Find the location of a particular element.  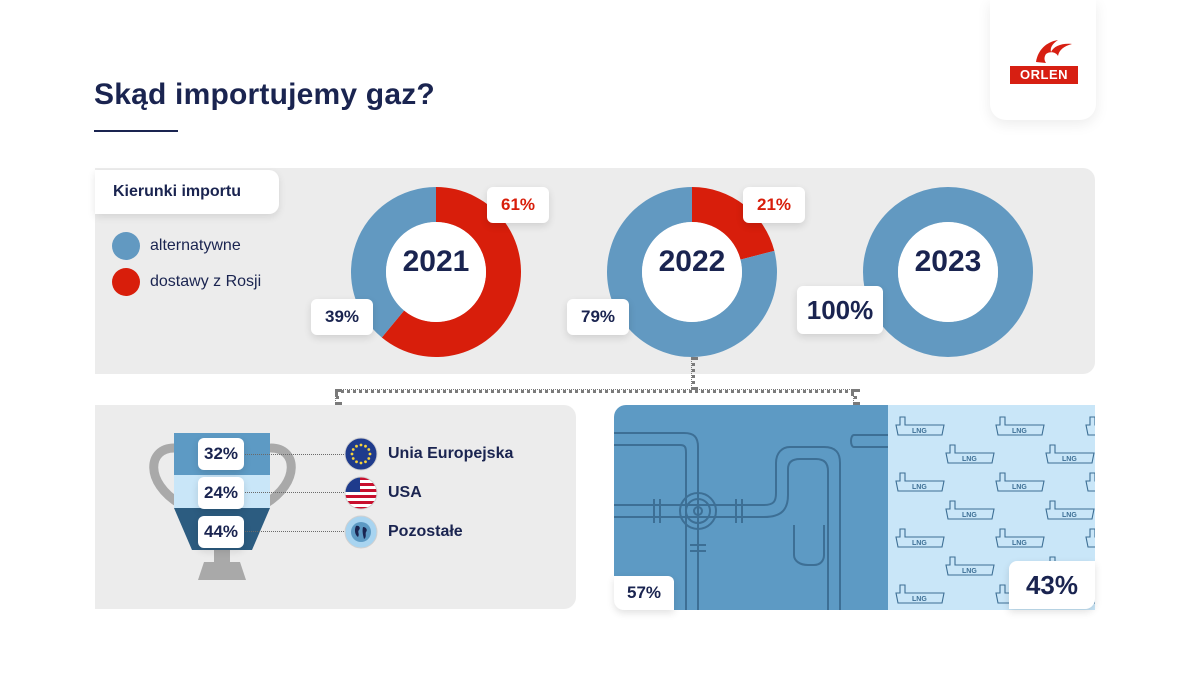

slice-label-alternative-2023: 100% is located at coordinates (840, 310).